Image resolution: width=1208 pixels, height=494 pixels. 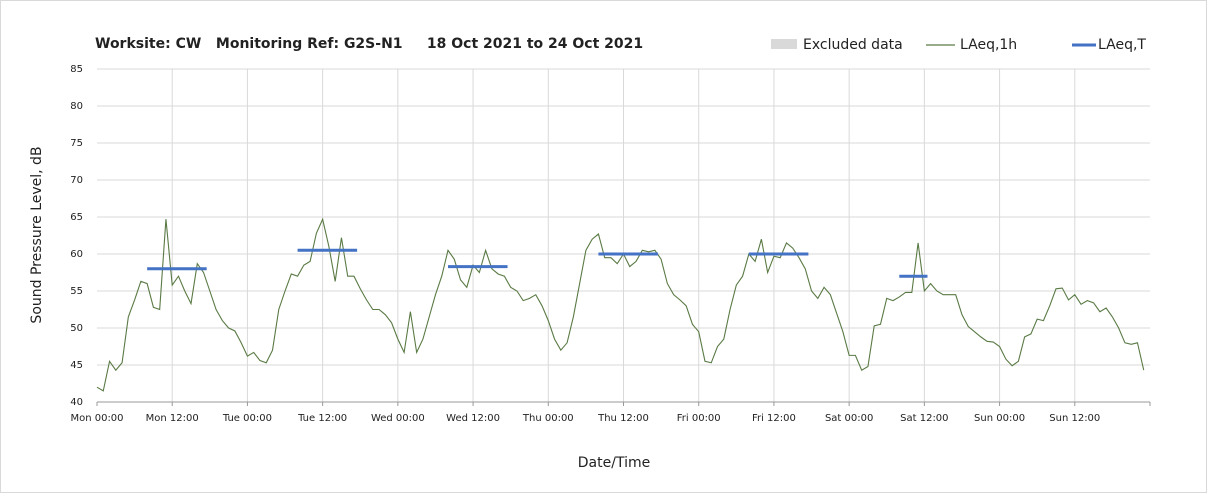 What do you see at coordinates (1122, 45) in the screenshot?
I see `legend-label: LAeq,T` at bounding box center [1122, 45].